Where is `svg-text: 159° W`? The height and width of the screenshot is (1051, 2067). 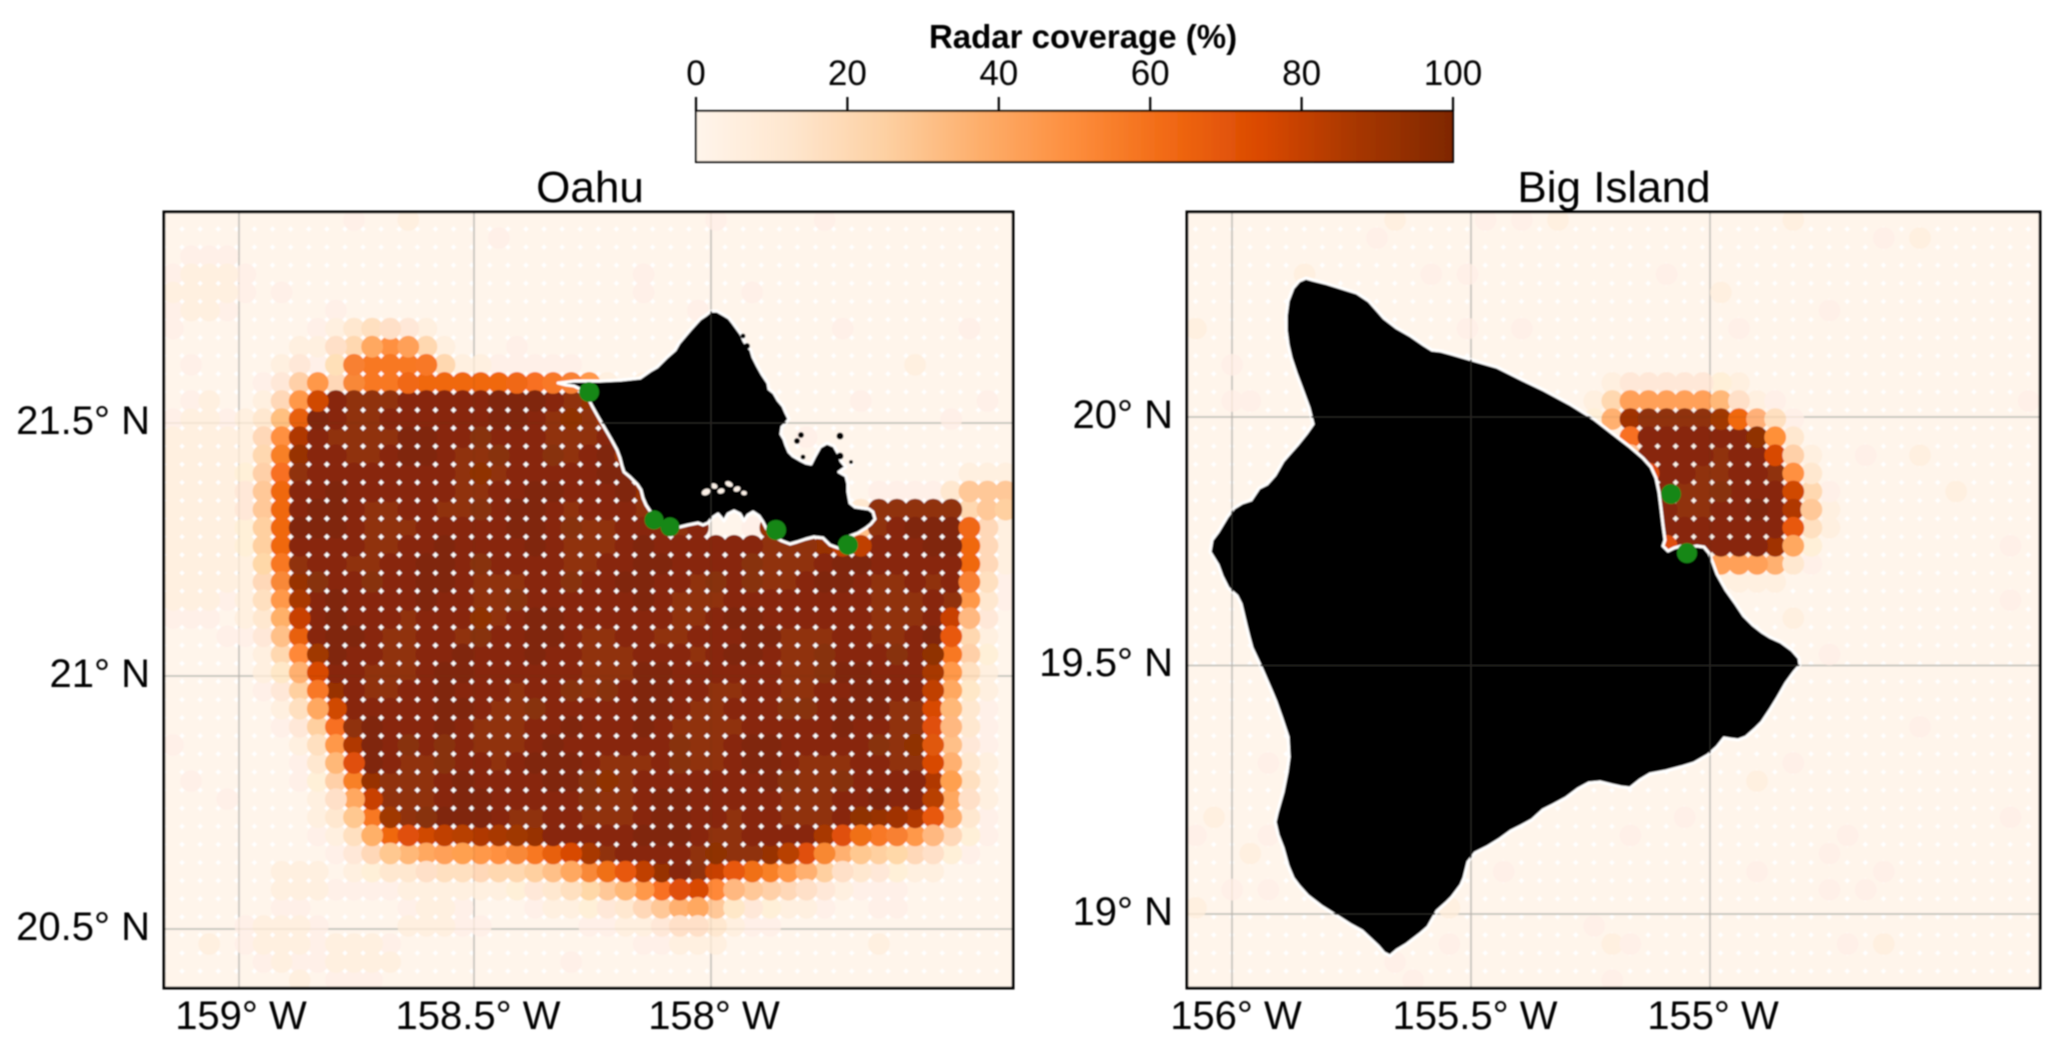
svg-text: 159° W is located at coordinates (241, 1016).